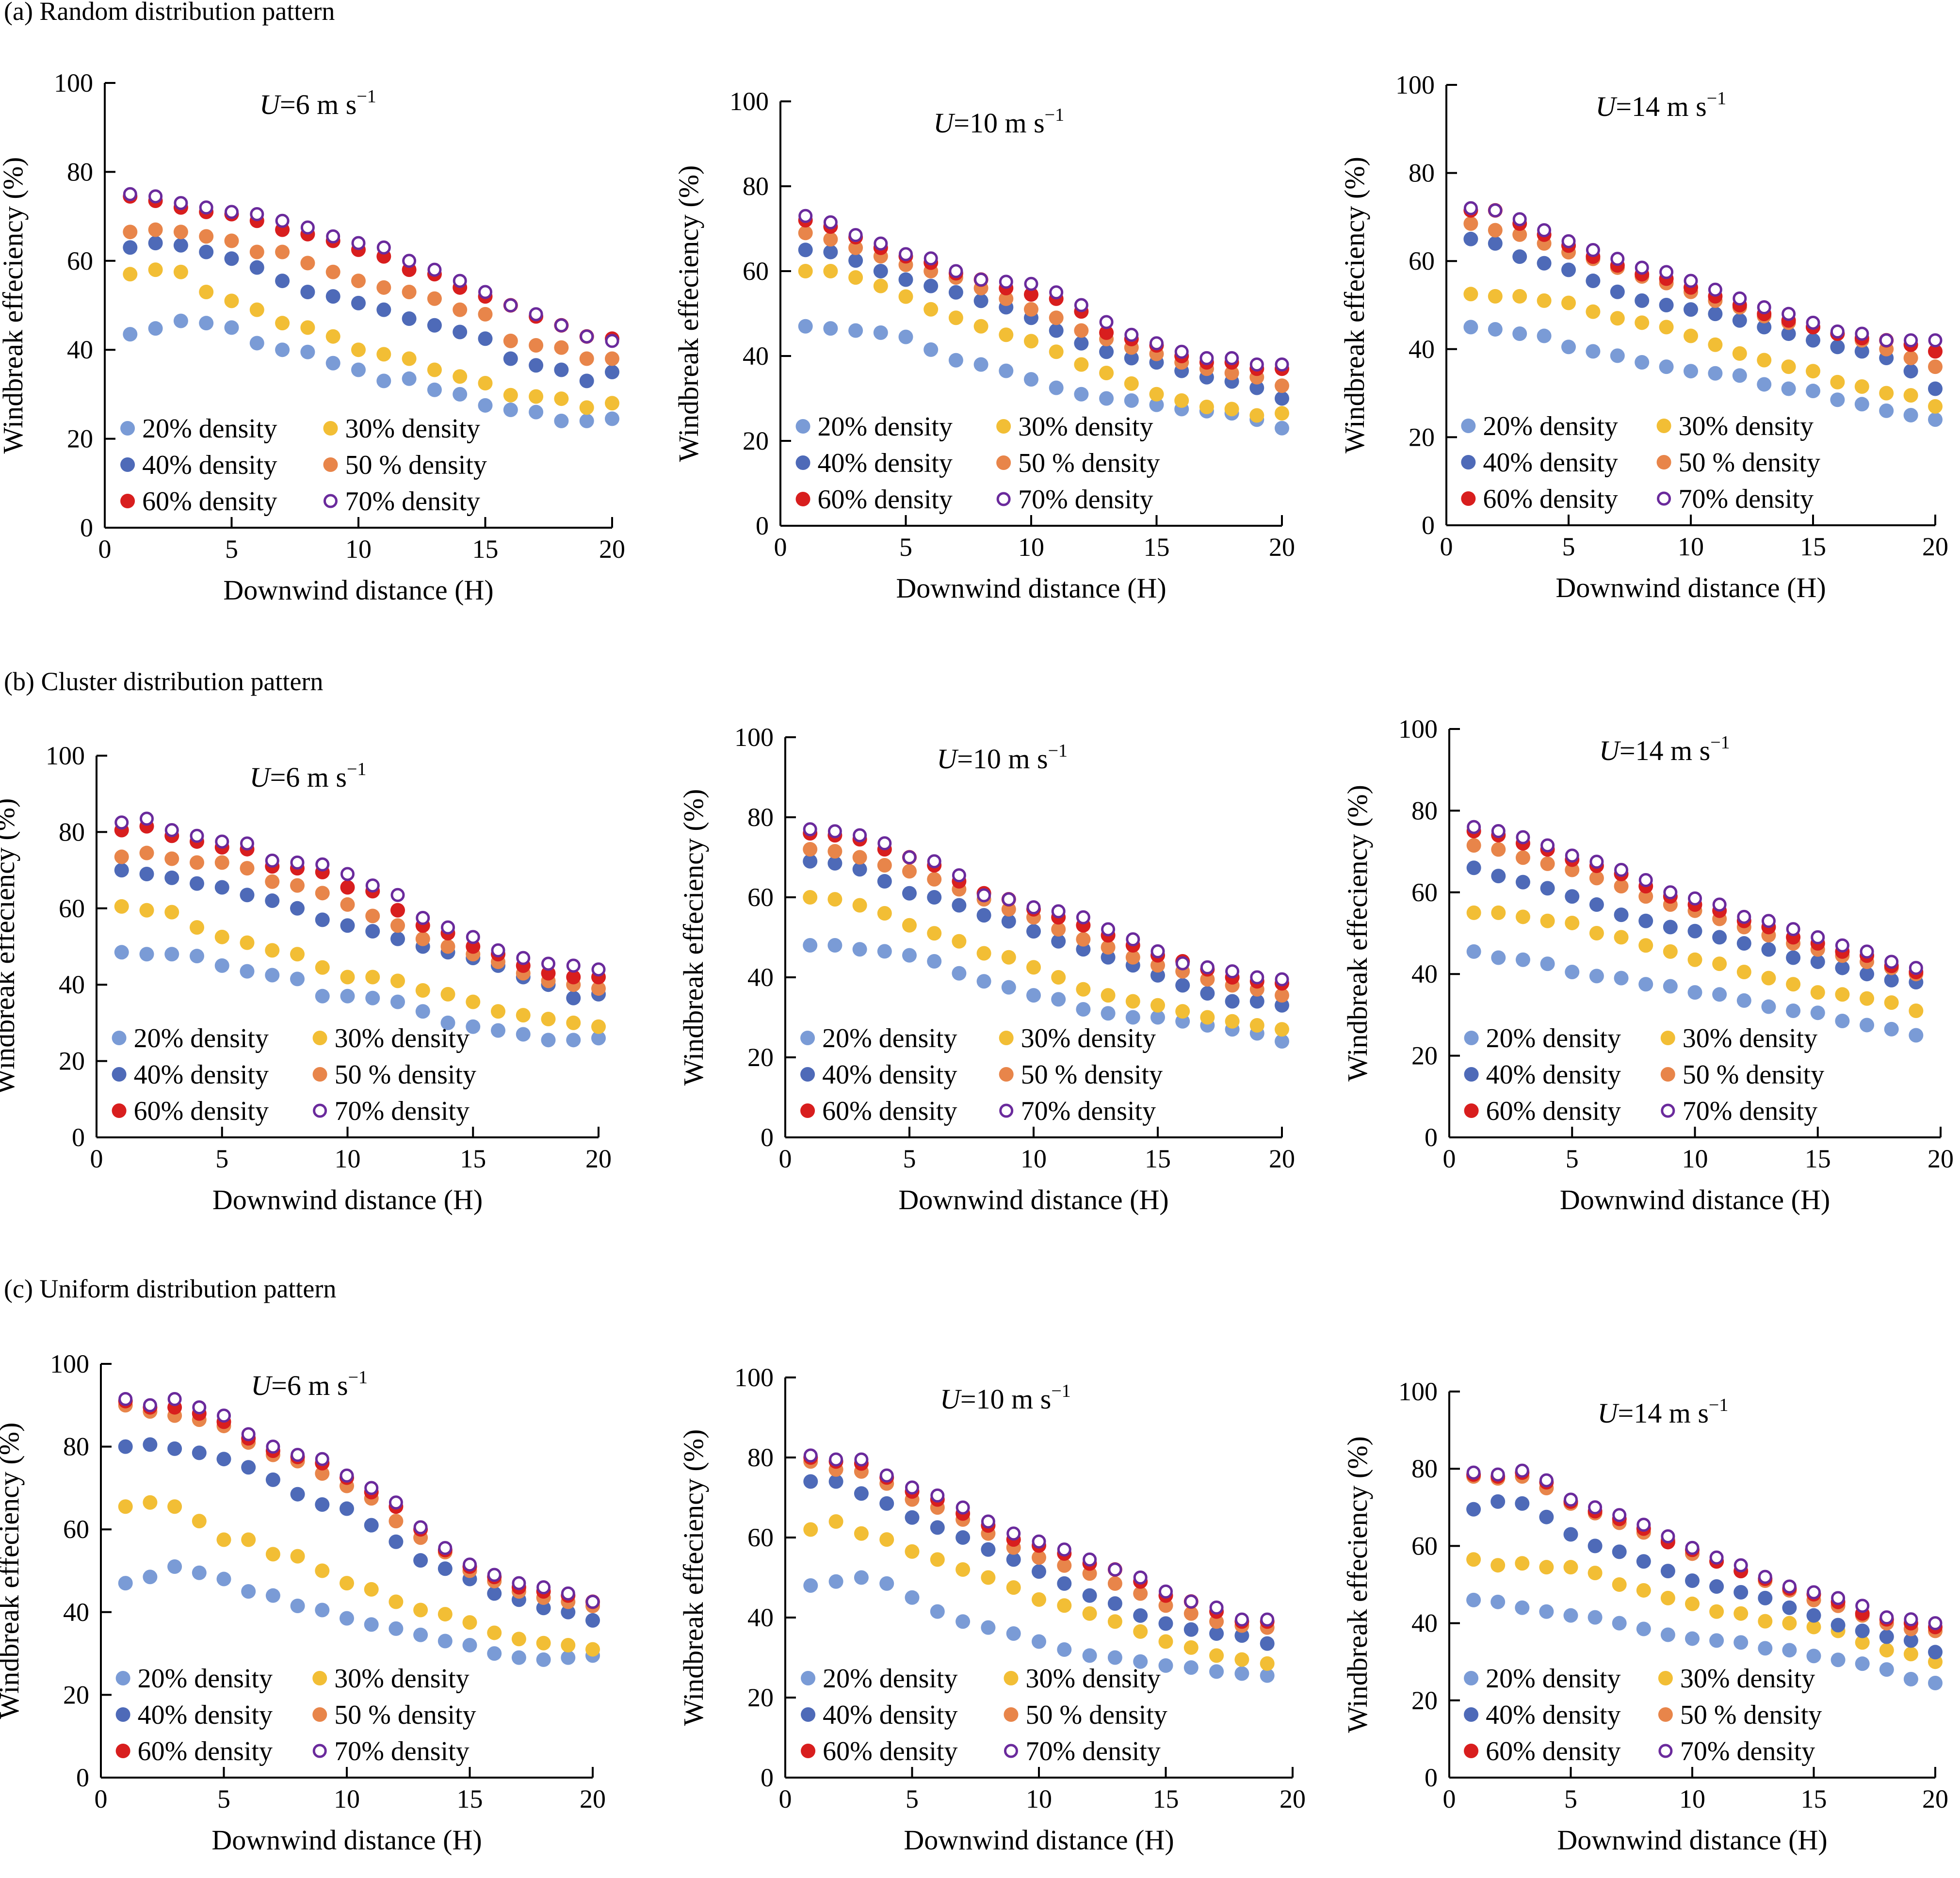 This screenshot has height=1878, width=1960. Describe the element at coordinates (1002, 758) in the screenshot. I see `wind-speed-label: U=10 m s−1` at that location.